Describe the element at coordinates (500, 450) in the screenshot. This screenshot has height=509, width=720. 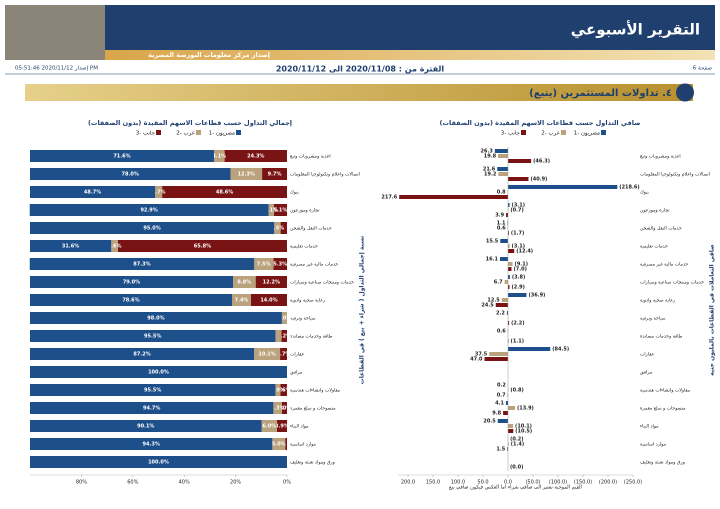
I see `data-label: 1.5` at that location.